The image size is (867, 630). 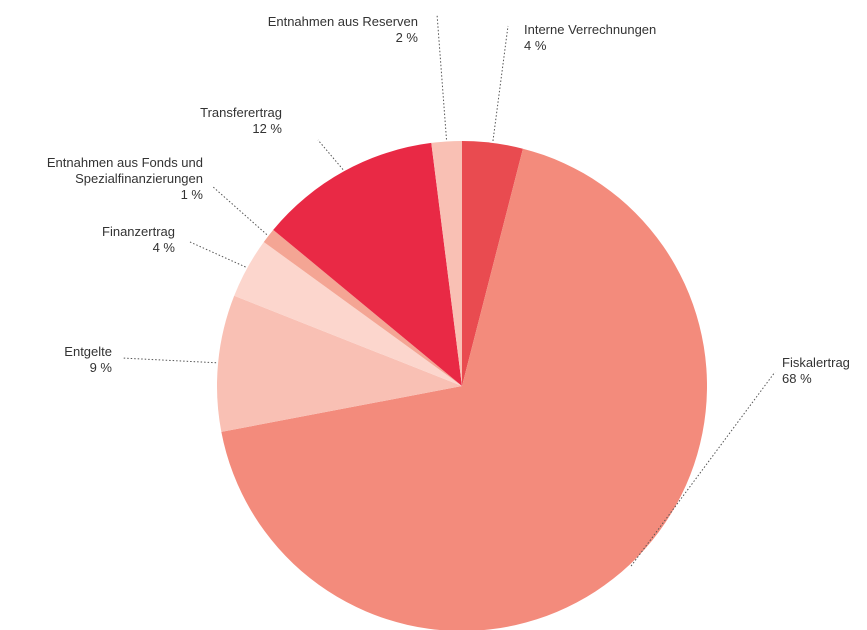 I want to click on slice-name: Transferertrag, so click(x=241, y=112).